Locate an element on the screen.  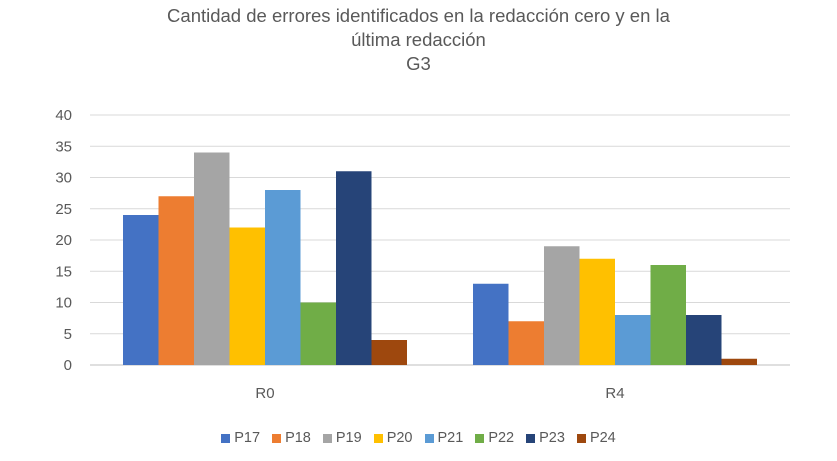
legend-label: P17 is located at coordinates (247, 438).